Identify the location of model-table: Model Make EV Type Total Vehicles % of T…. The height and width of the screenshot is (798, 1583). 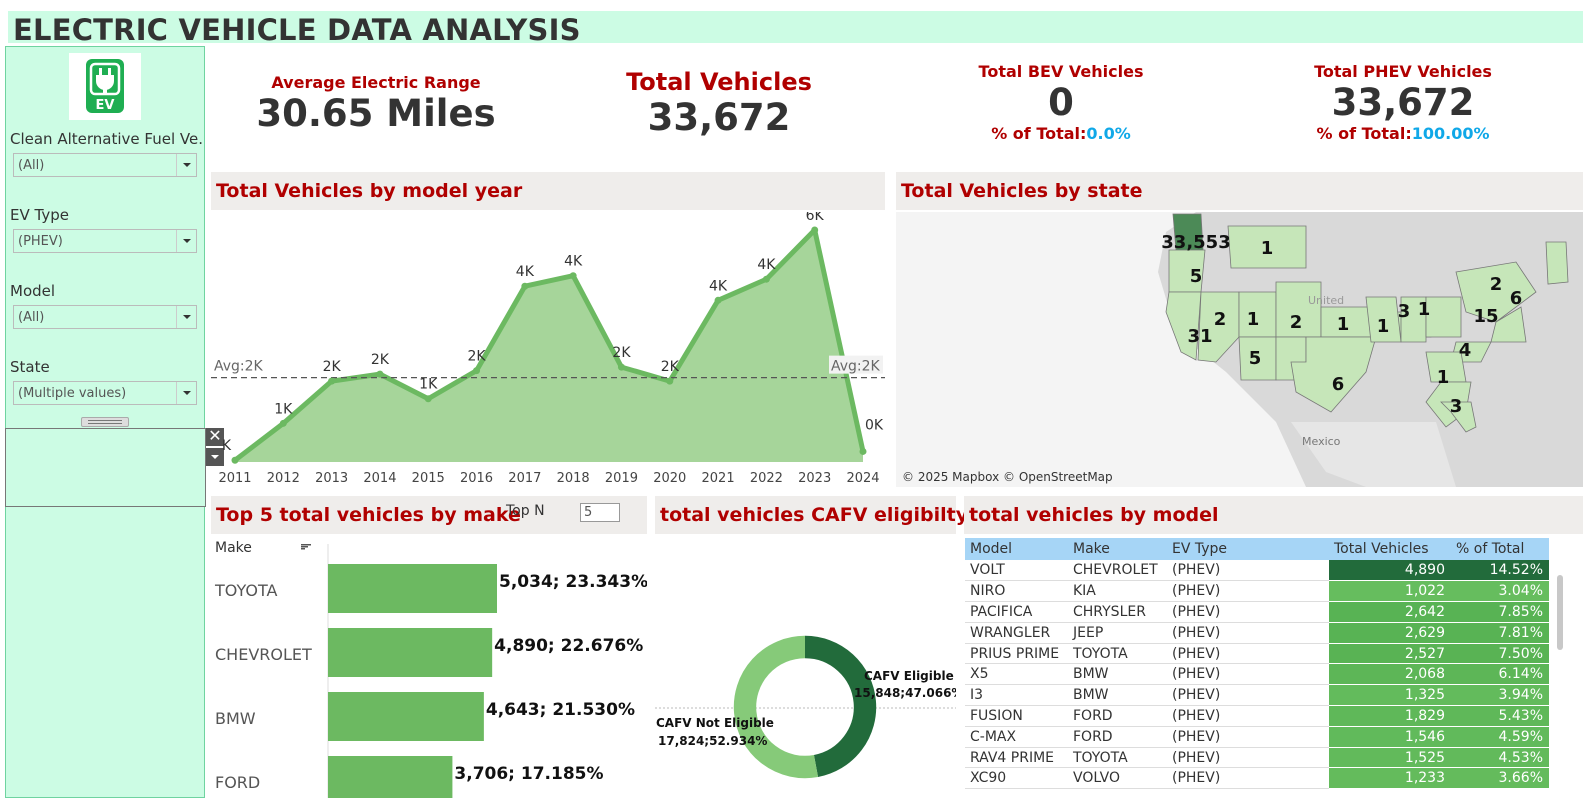
(1257, 664).